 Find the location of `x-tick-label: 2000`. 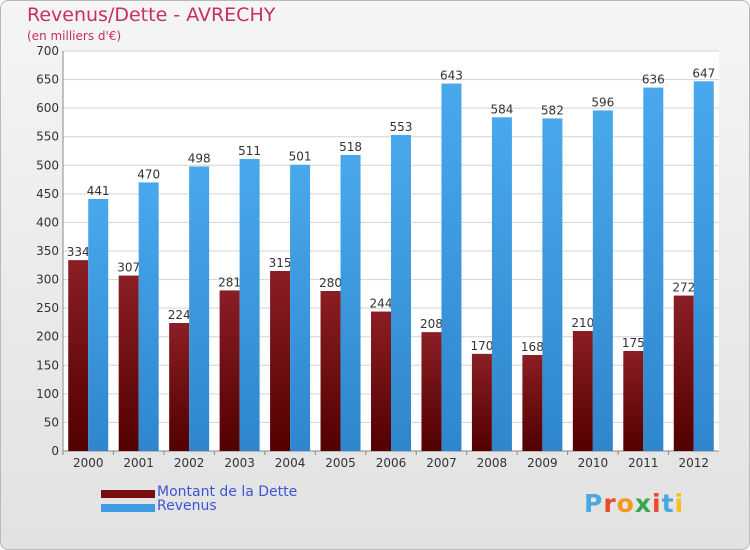

x-tick-label: 2000 is located at coordinates (88, 463).